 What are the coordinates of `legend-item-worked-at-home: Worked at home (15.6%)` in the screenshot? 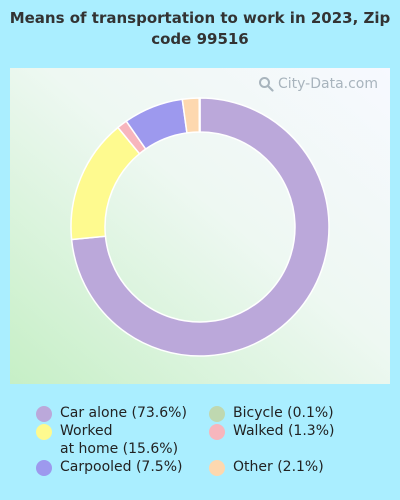 It's located at (107, 440).